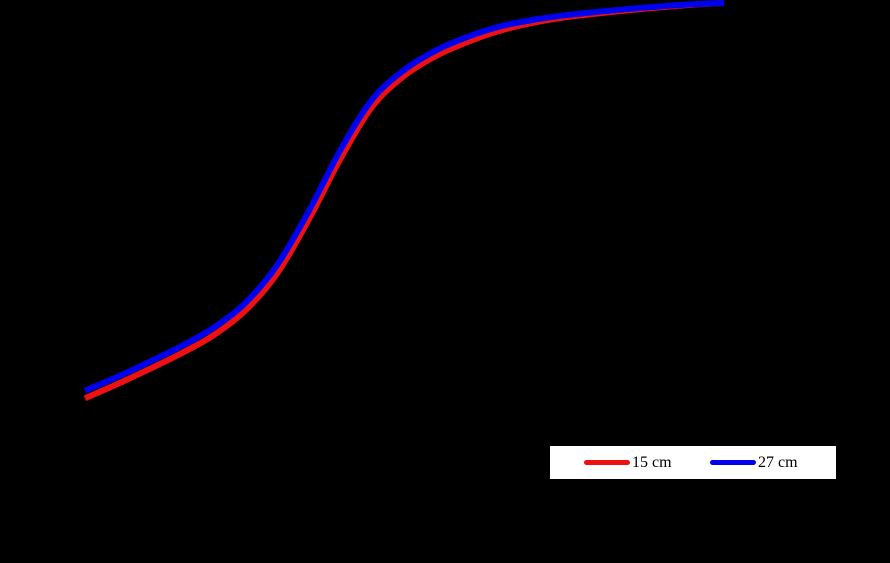 The image size is (890, 563). Describe the element at coordinates (607, 462) in the screenshot. I see `legend-swatch-15cm` at that location.